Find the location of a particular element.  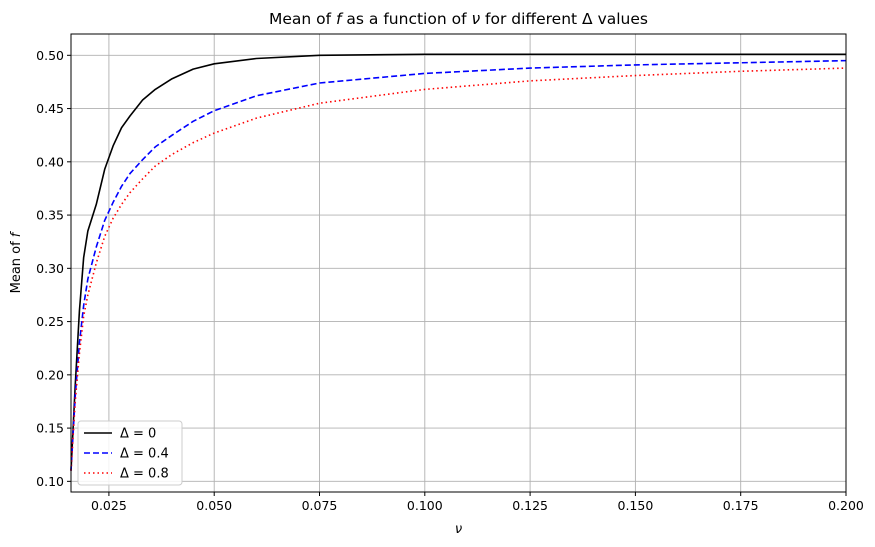

legend-label-1: Δ = 0.4 is located at coordinates (144, 454).